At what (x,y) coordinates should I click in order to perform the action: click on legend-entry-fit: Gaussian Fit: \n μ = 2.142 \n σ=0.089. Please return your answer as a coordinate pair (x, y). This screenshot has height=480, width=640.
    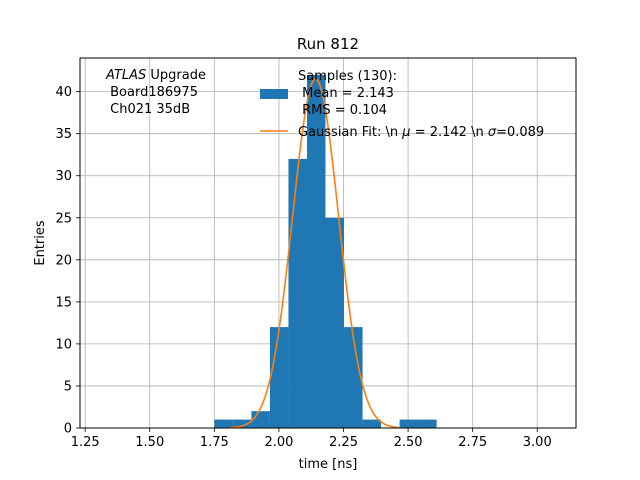
    Looking at the image, I should click on (421, 132).